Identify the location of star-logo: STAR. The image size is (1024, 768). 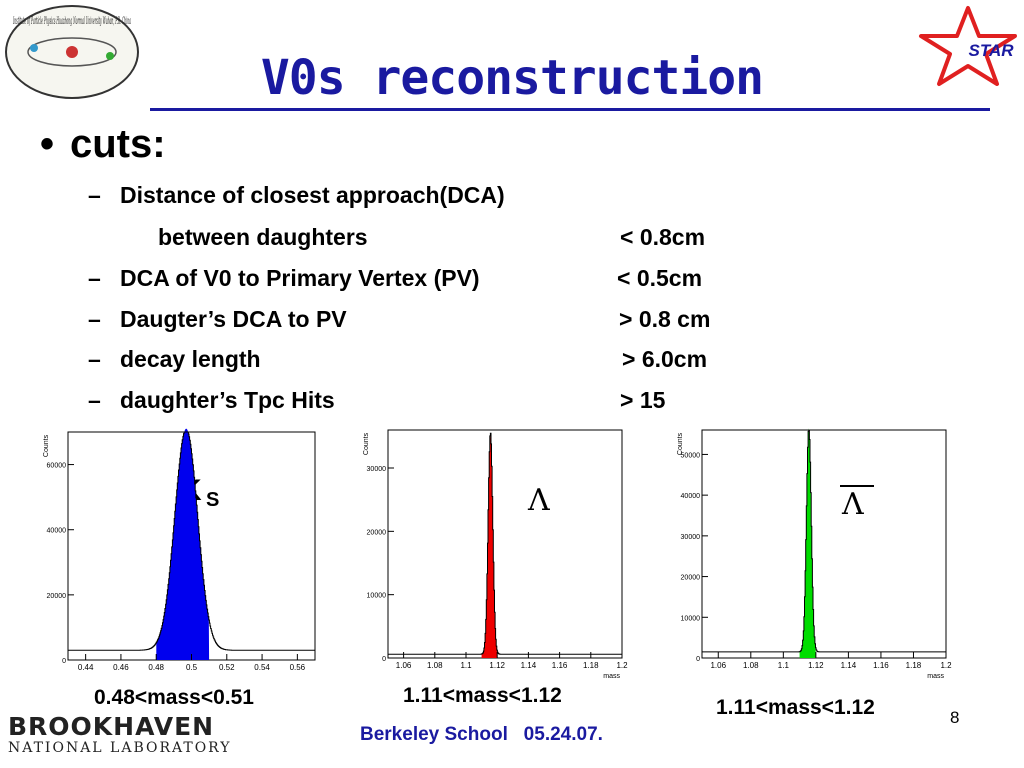
(968, 47).